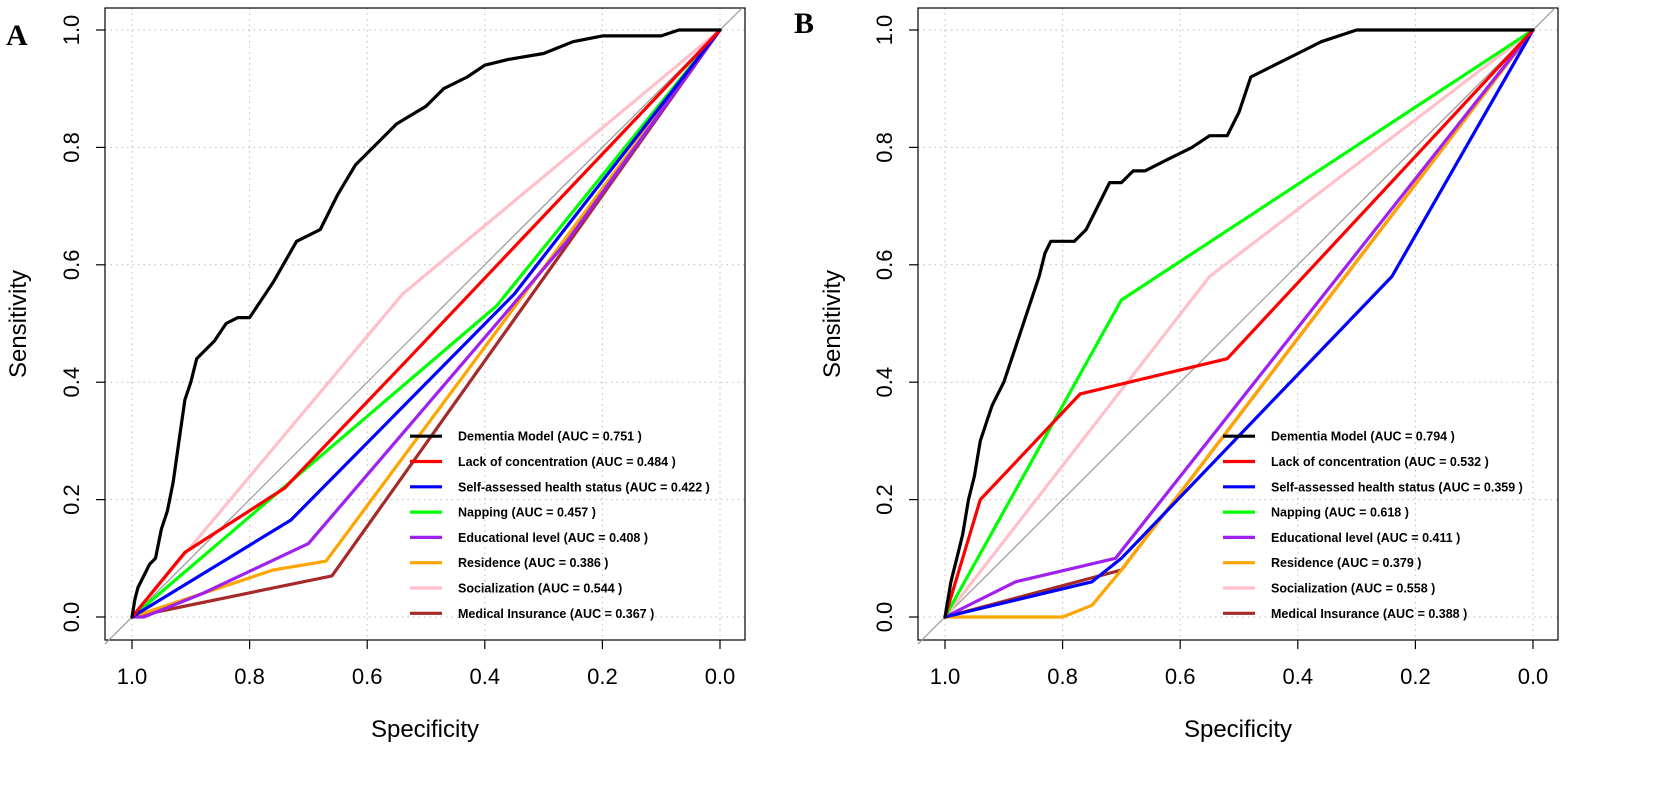  Describe the element at coordinates (553, 538) in the screenshot. I see `legend-label: Educational level (AUC = 0.408 )` at that location.